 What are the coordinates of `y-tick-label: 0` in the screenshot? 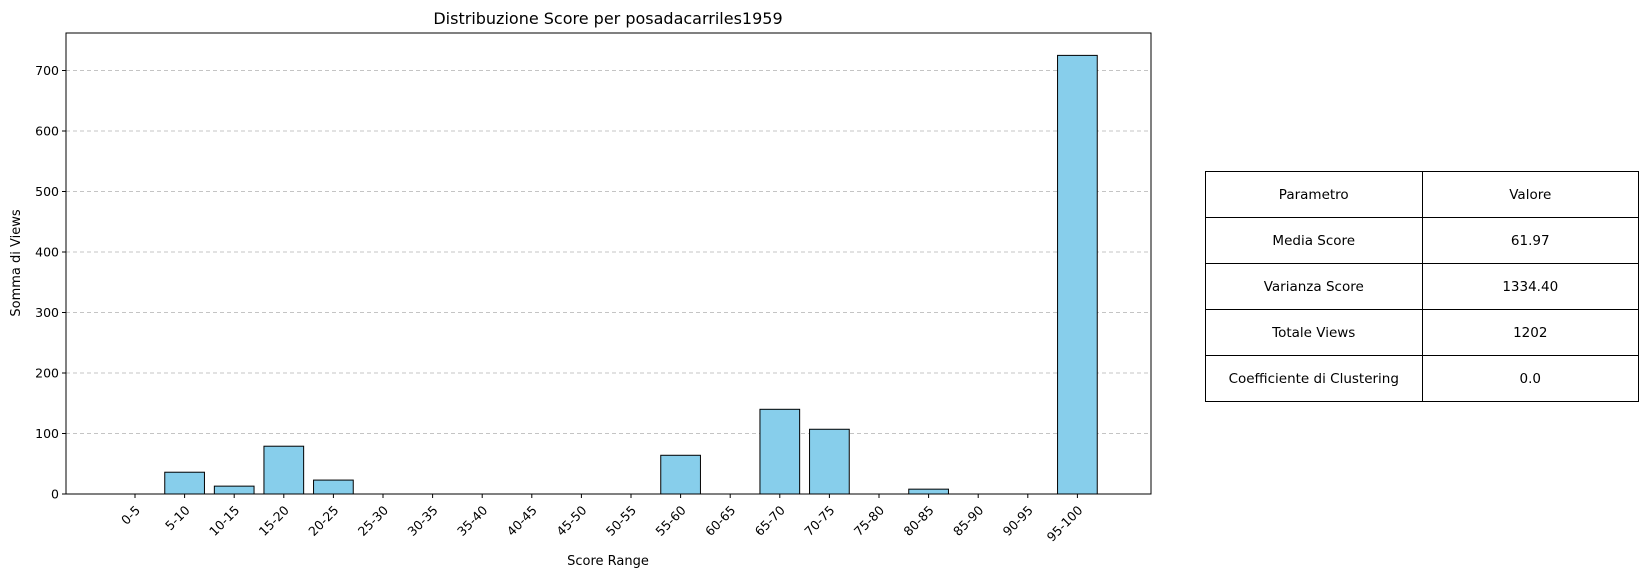 It's located at (55, 494).